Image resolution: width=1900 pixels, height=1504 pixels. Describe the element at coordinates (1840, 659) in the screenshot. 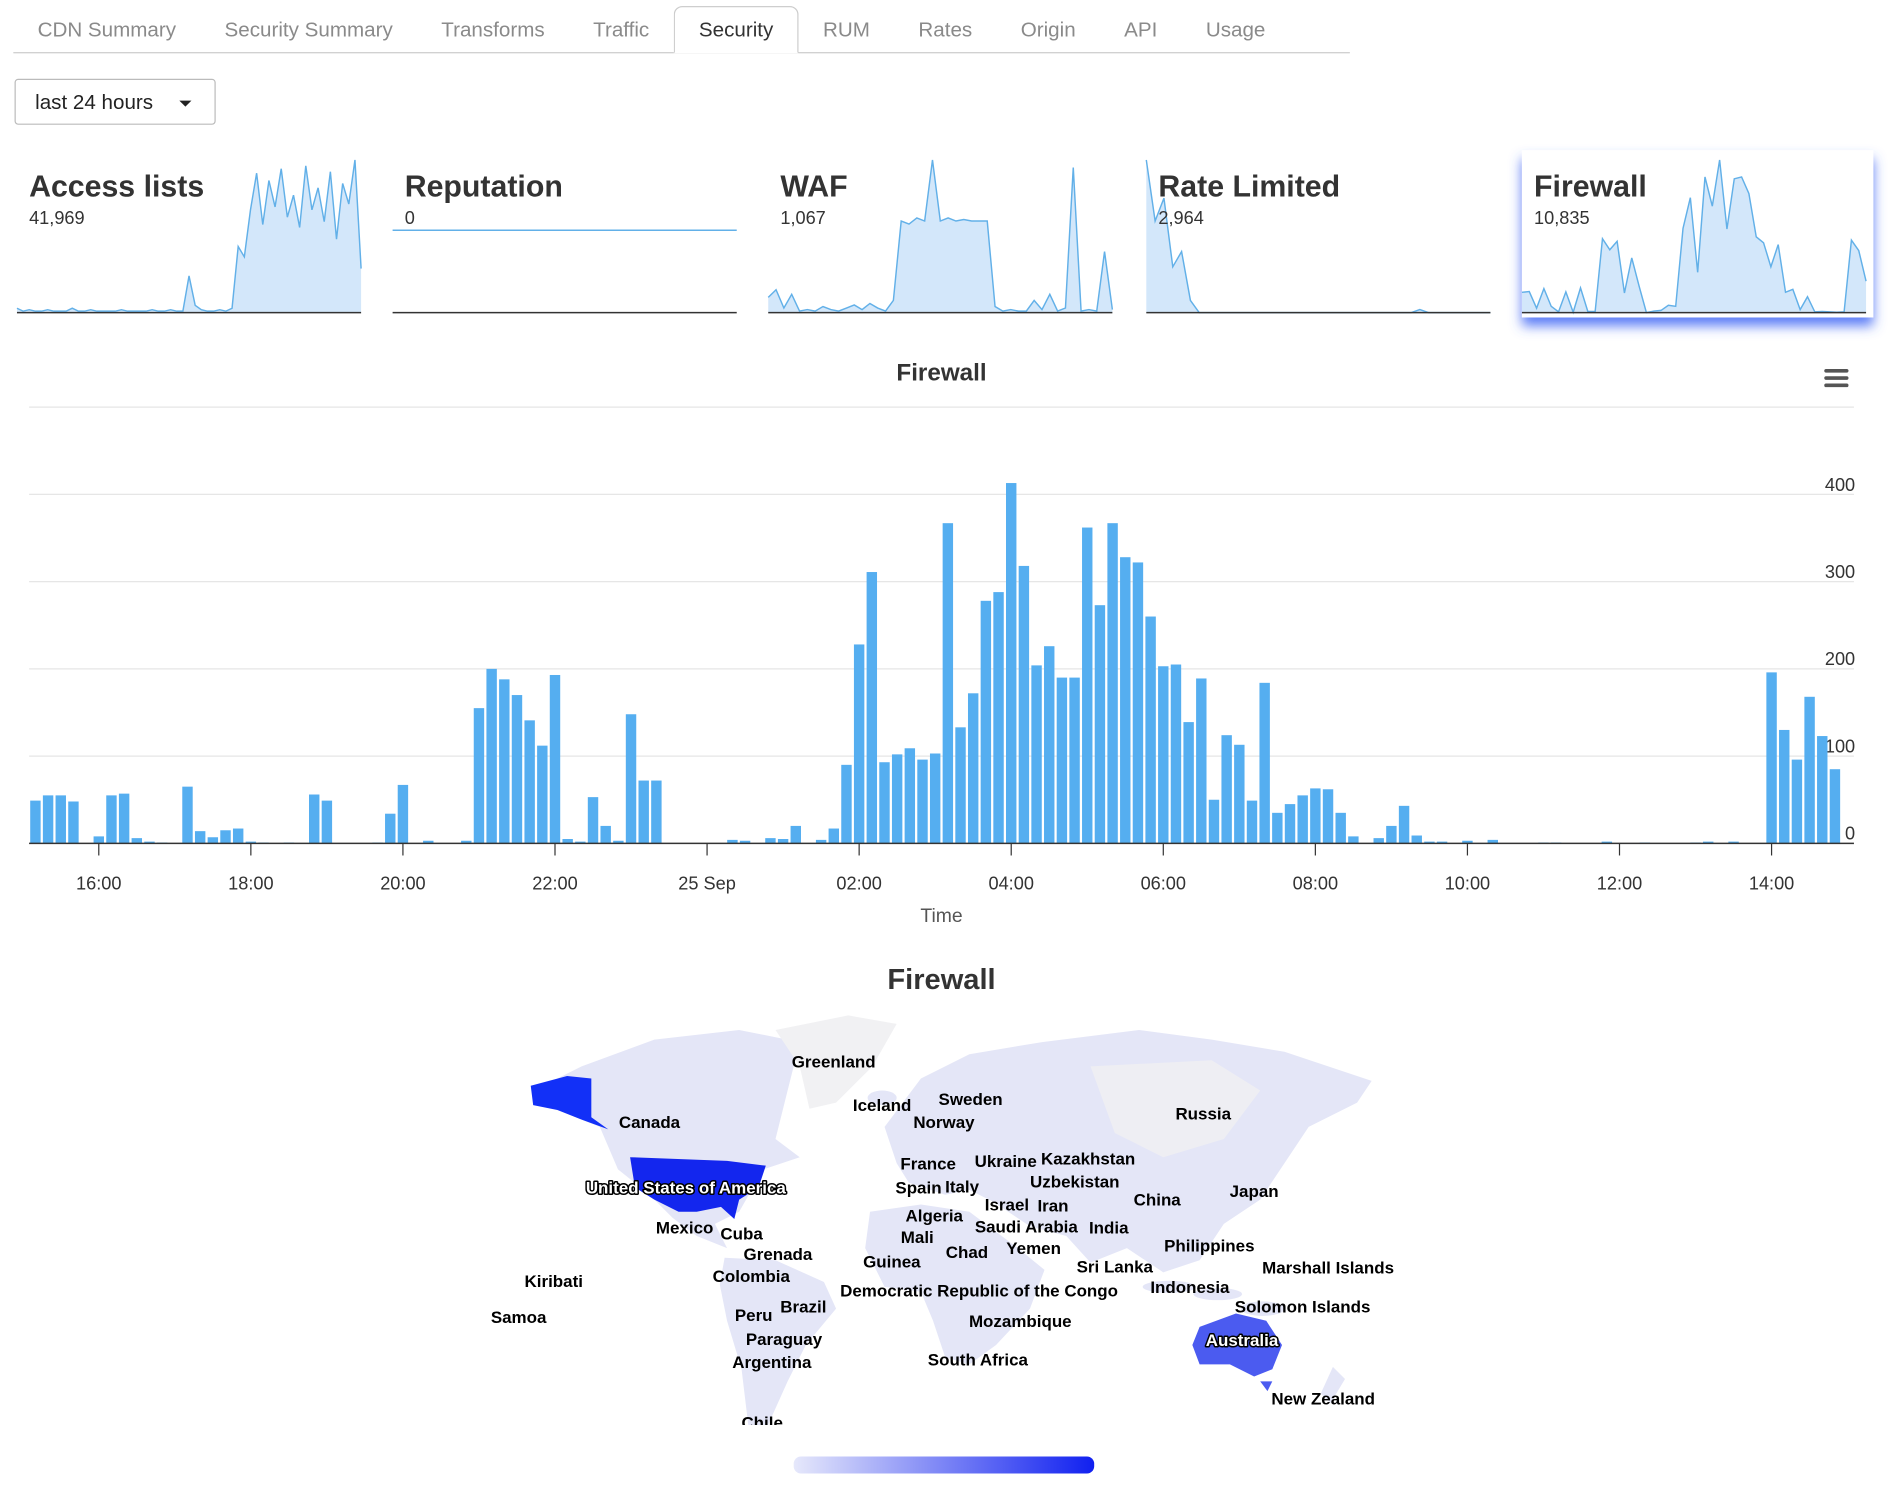

I see `y-tick-label: 200` at that location.